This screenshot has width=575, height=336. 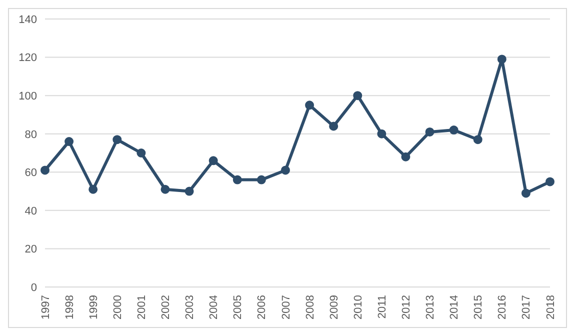 I want to click on x-tick-label: 2013, so click(x=430, y=307).